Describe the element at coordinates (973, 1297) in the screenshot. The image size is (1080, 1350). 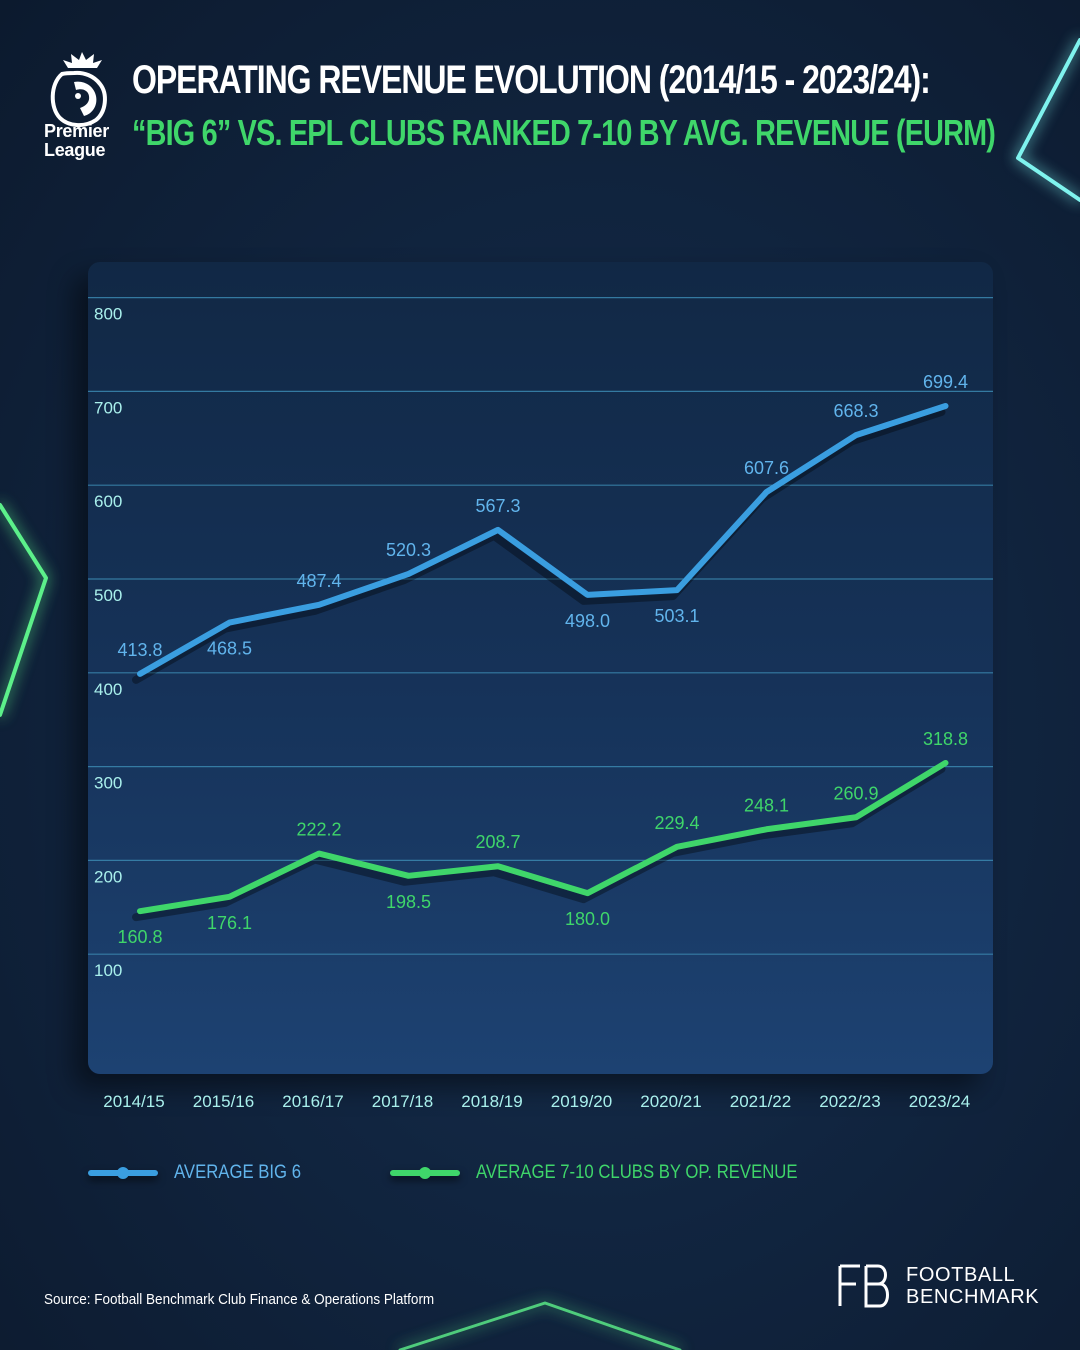
I see `brand-line2: BENCHMARK` at that location.